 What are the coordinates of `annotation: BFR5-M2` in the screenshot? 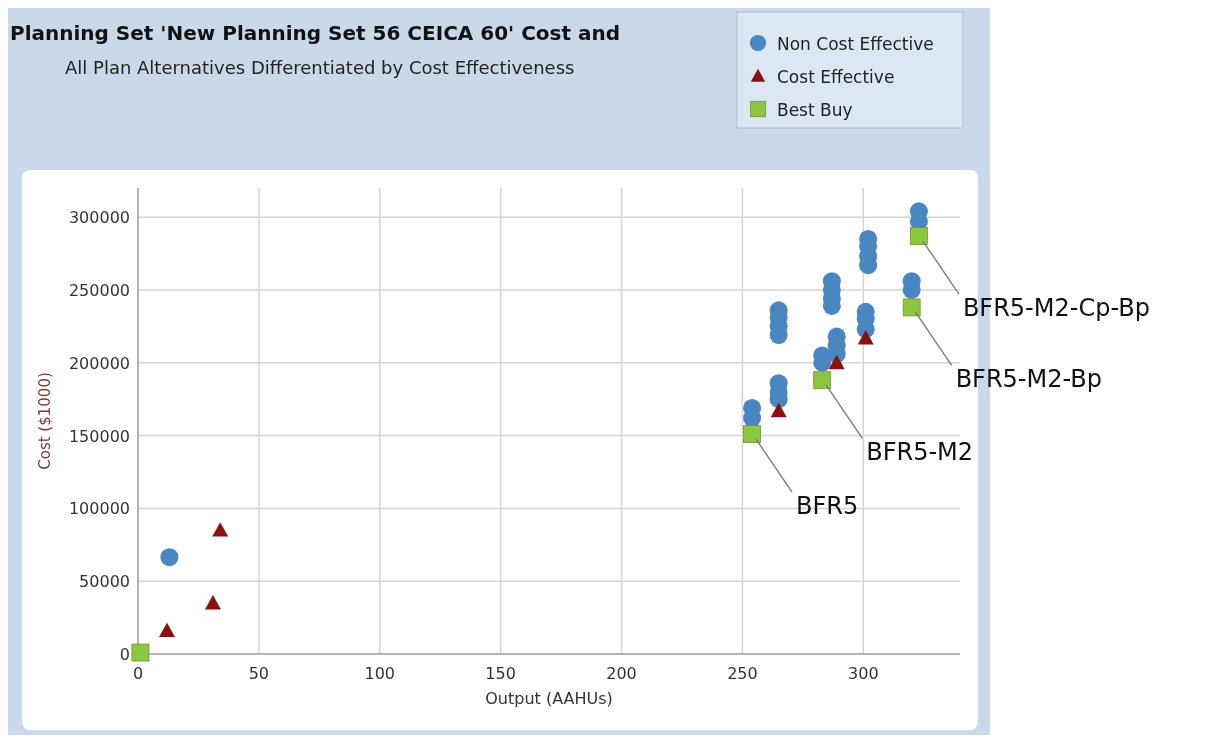 It's located at (920, 452).